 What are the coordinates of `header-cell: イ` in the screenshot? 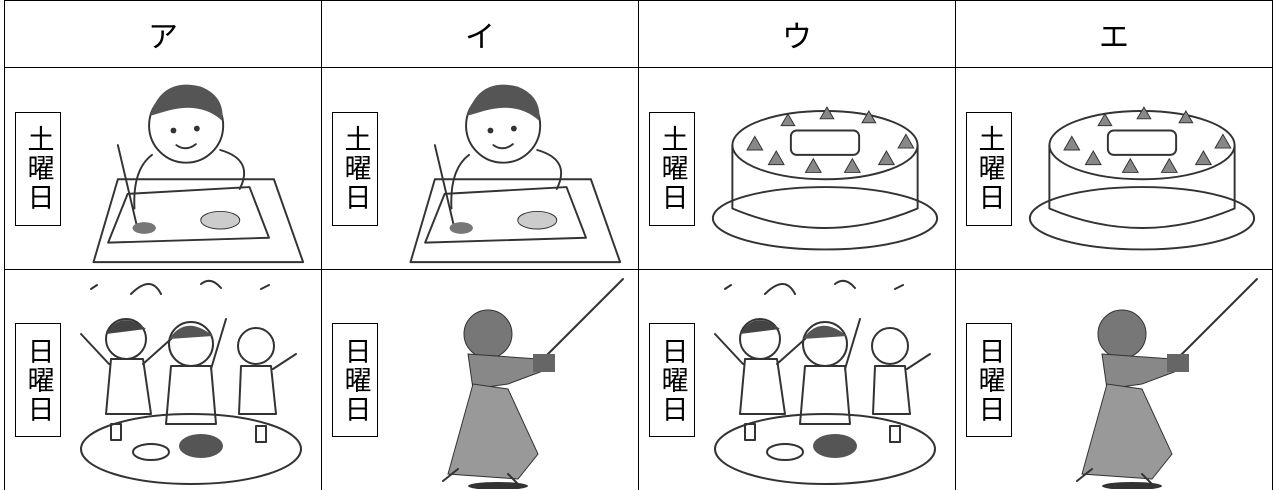 It's located at (480, 34).